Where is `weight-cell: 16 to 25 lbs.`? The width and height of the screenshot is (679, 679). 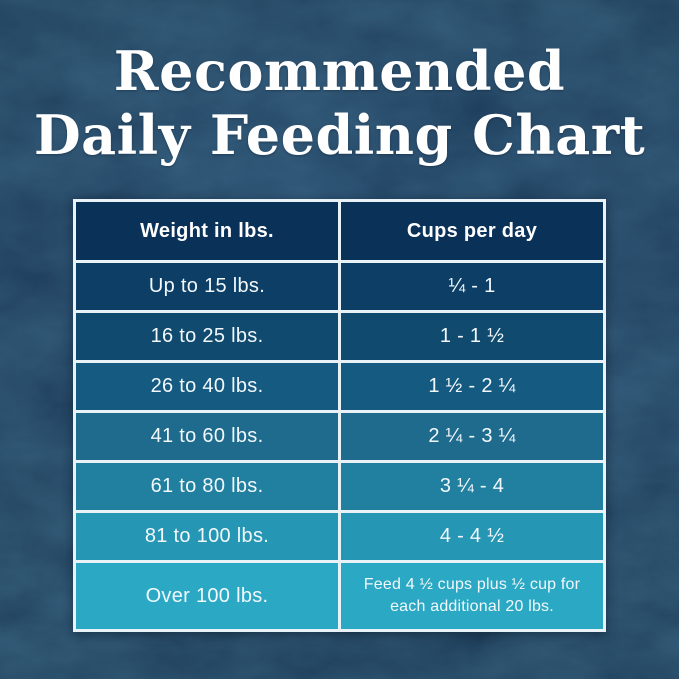 weight-cell: 16 to 25 lbs. is located at coordinates (207, 336).